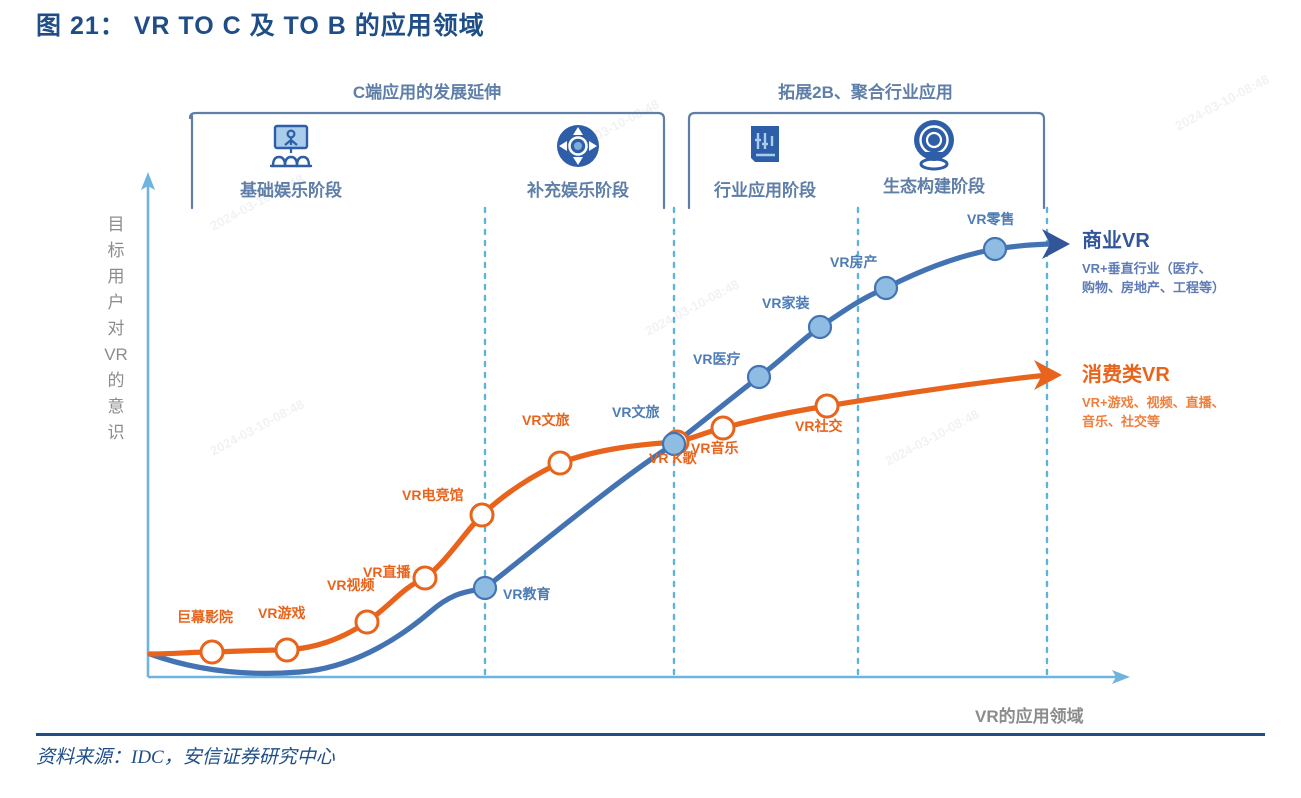  I want to click on business-vr-arrow, so click(1056, 244).